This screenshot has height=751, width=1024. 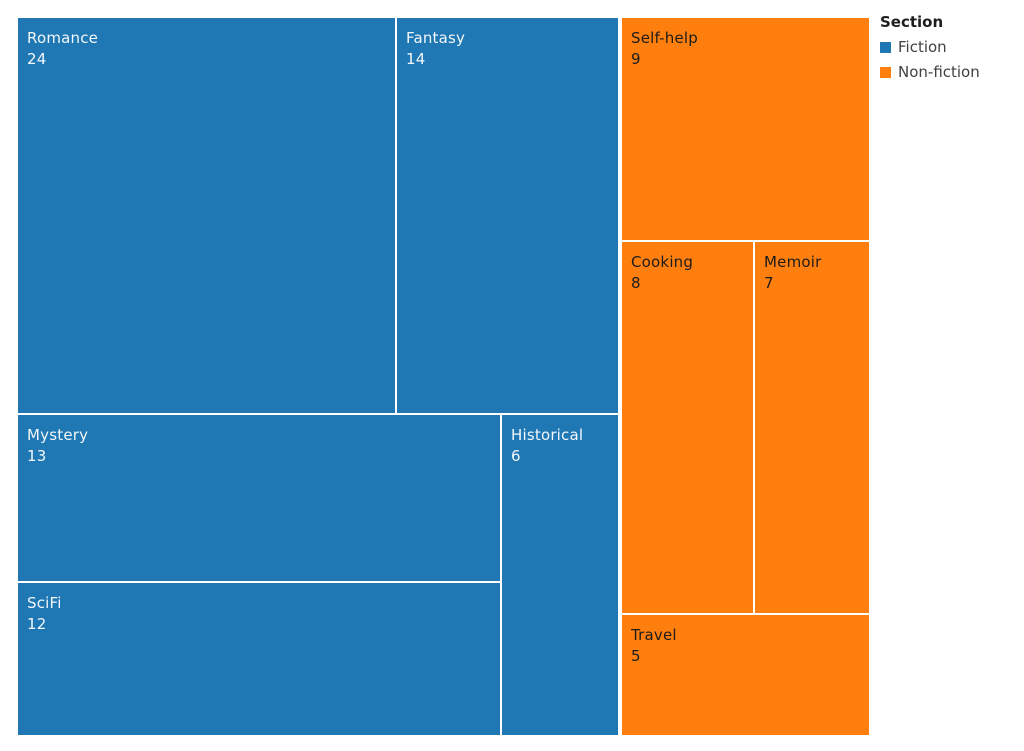 I want to click on treemap-node-mystery: Mystery 13, so click(x=259, y=498).